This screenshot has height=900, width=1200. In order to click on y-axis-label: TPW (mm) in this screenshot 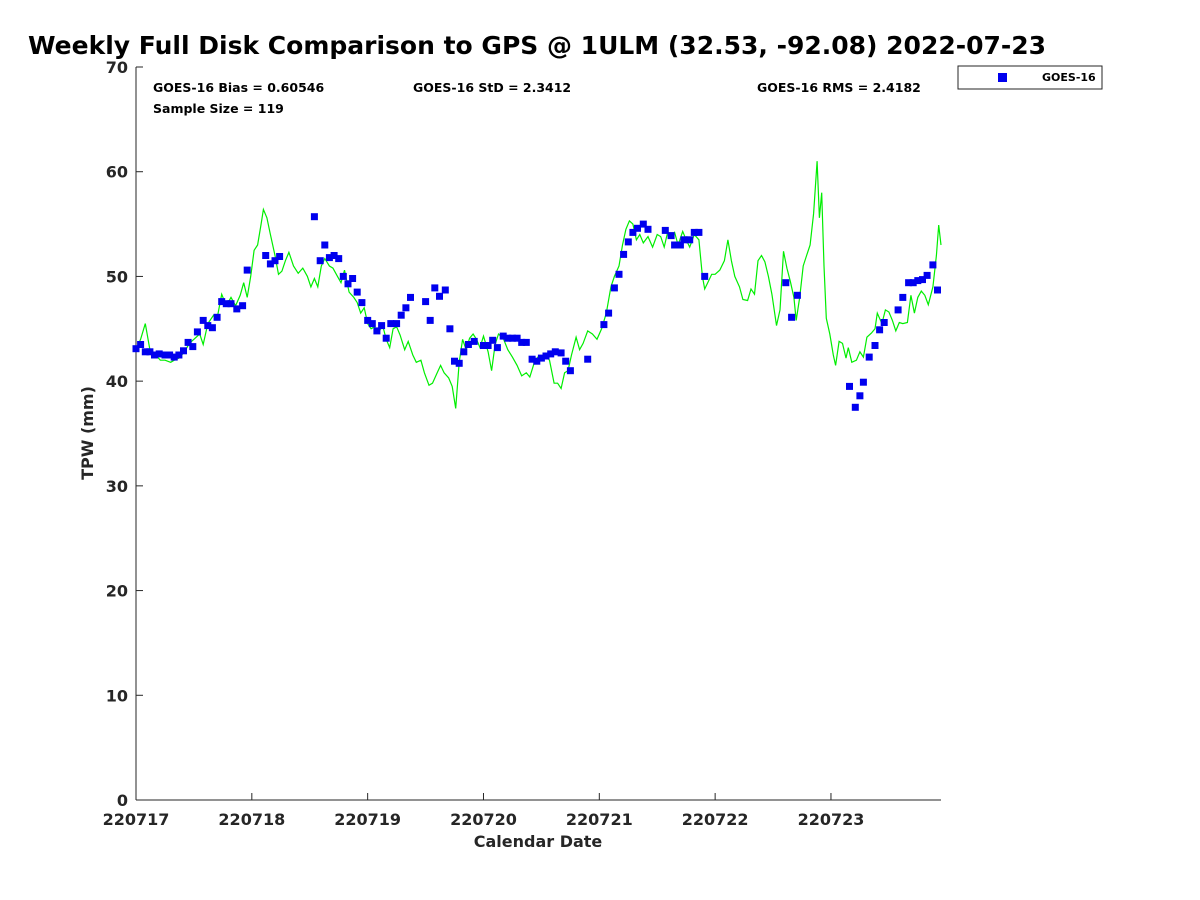, I will do `click(87, 433)`.